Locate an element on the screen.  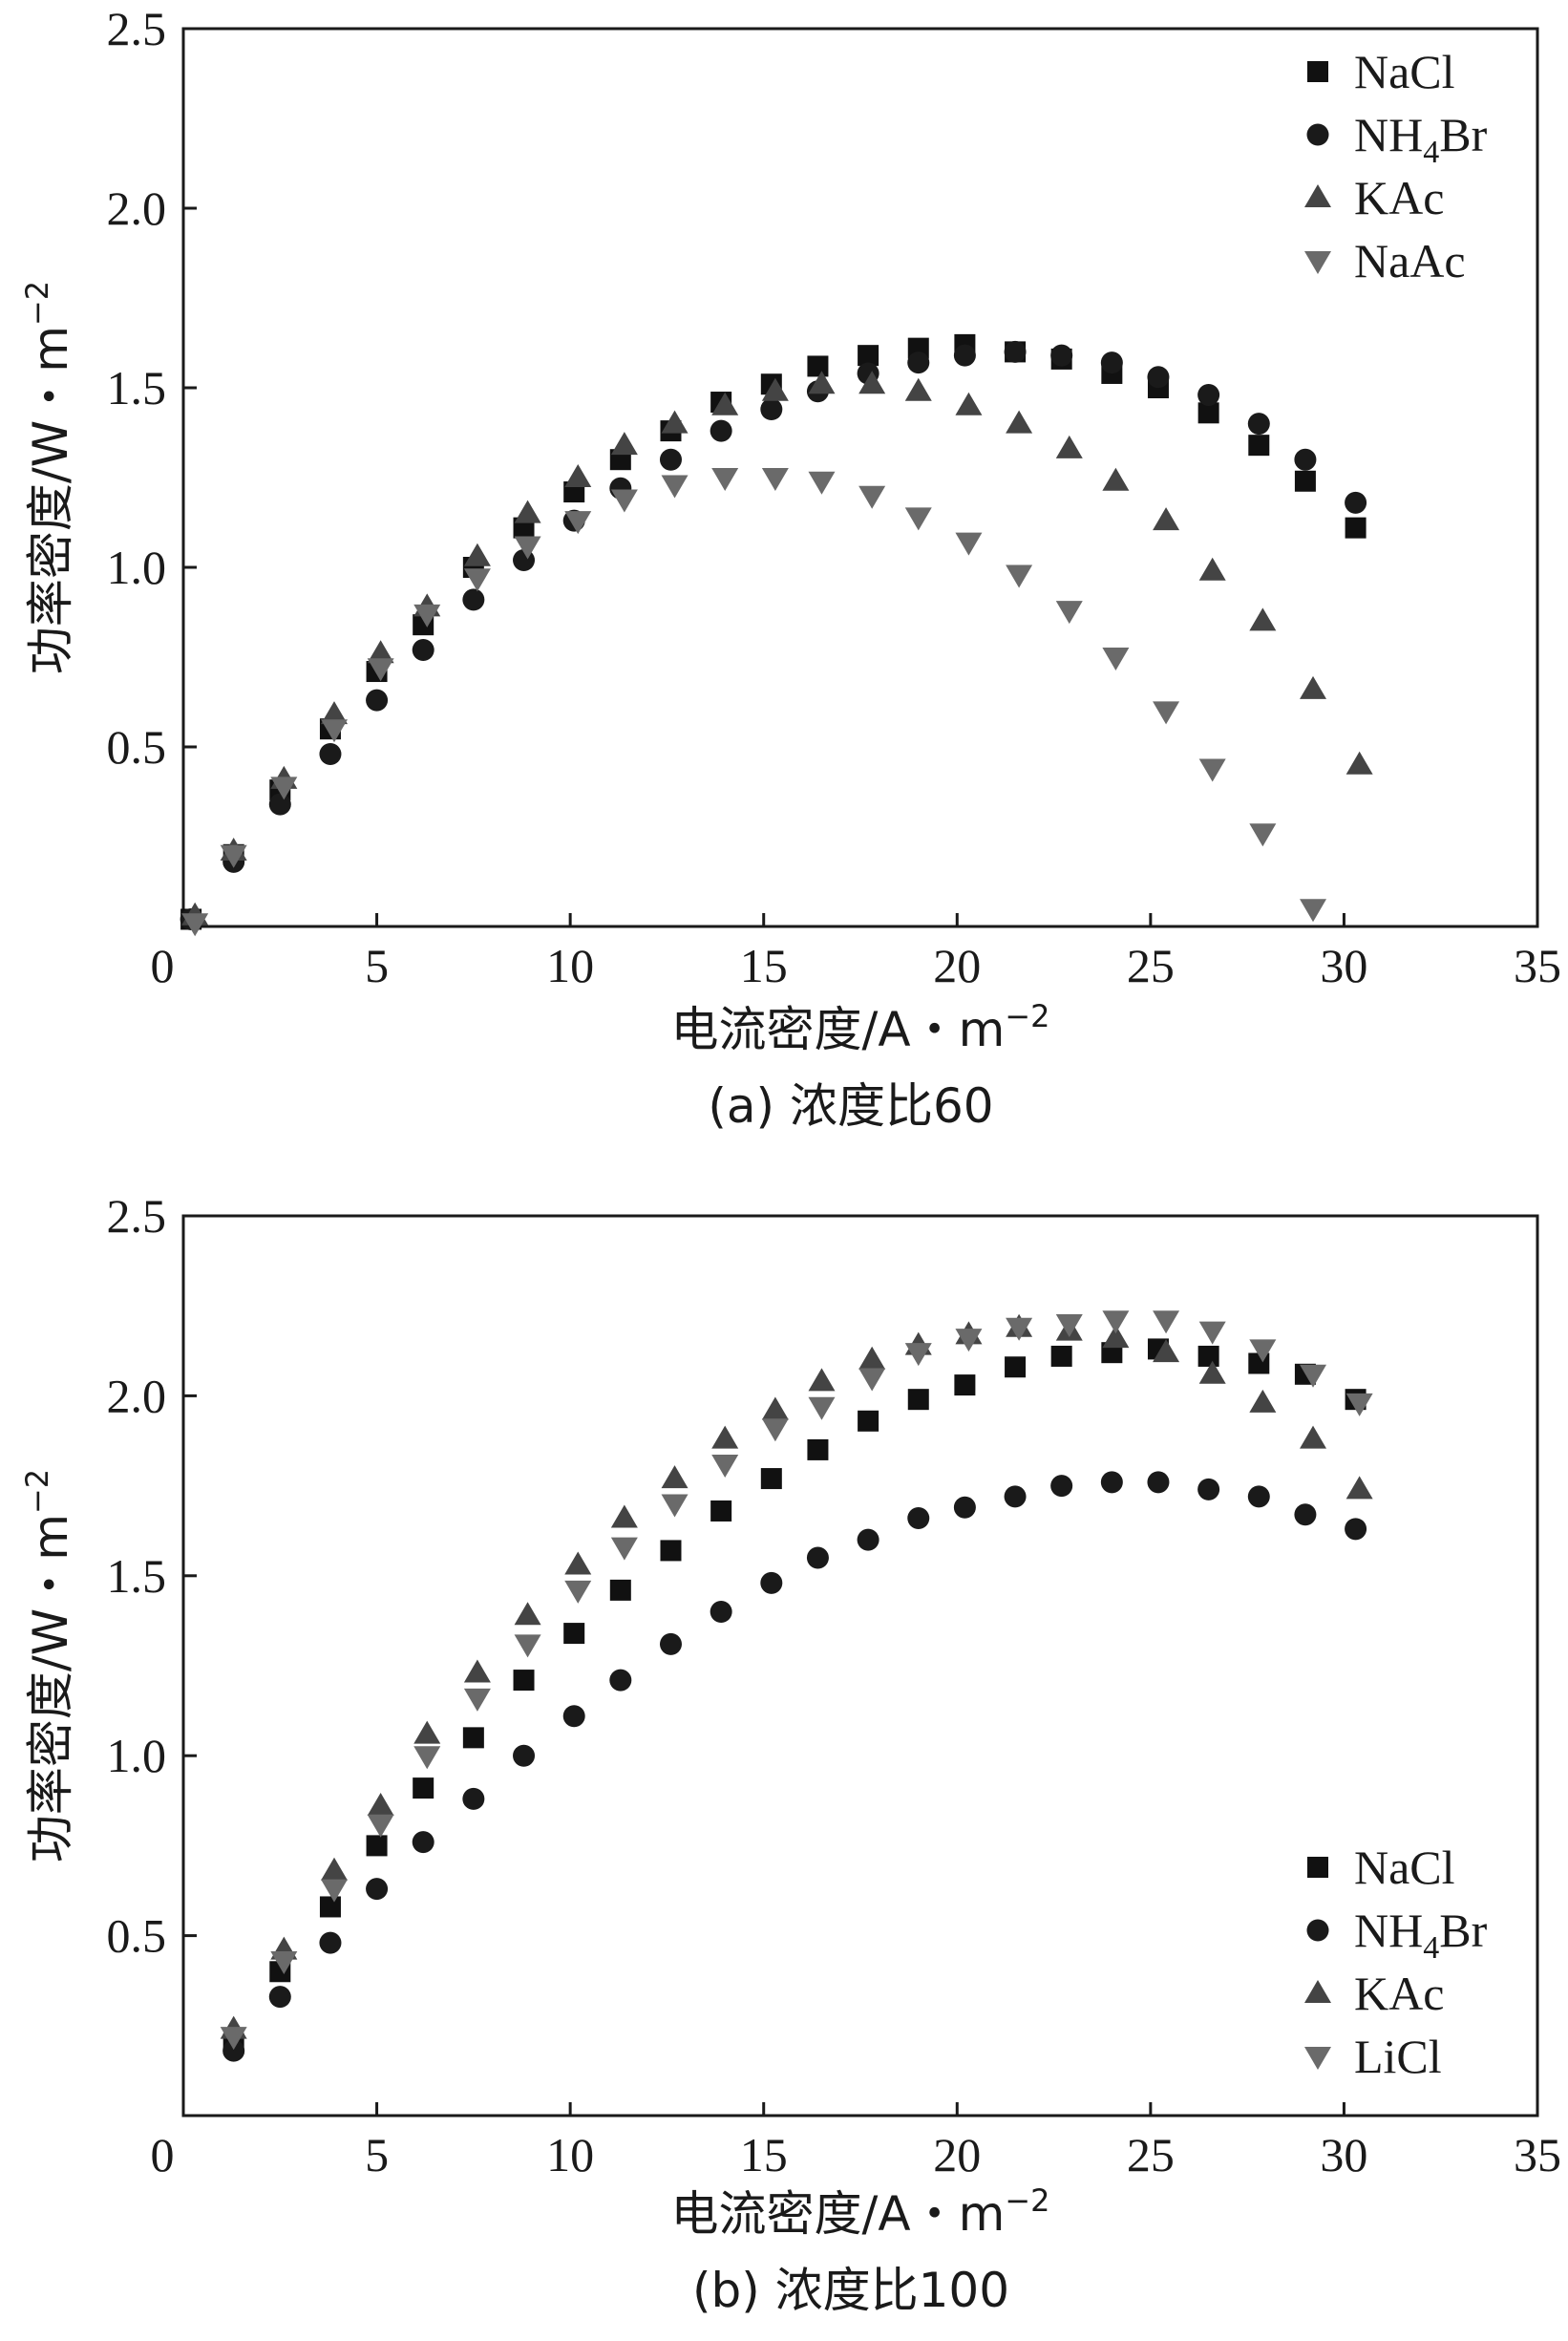
panel-a-y-tick-label: 1.5 is located at coordinates (137, 388).